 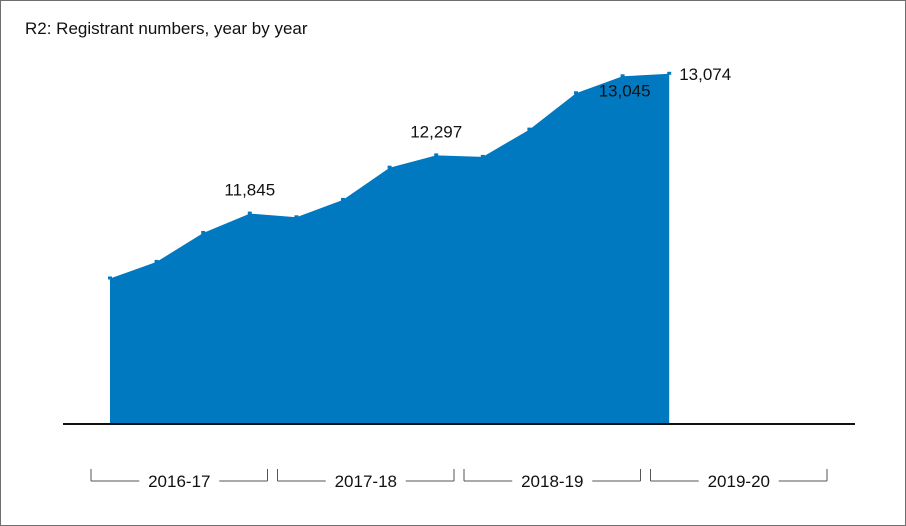 What do you see at coordinates (705, 74) in the screenshot?
I see `data-label: 13,074` at bounding box center [705, 74].